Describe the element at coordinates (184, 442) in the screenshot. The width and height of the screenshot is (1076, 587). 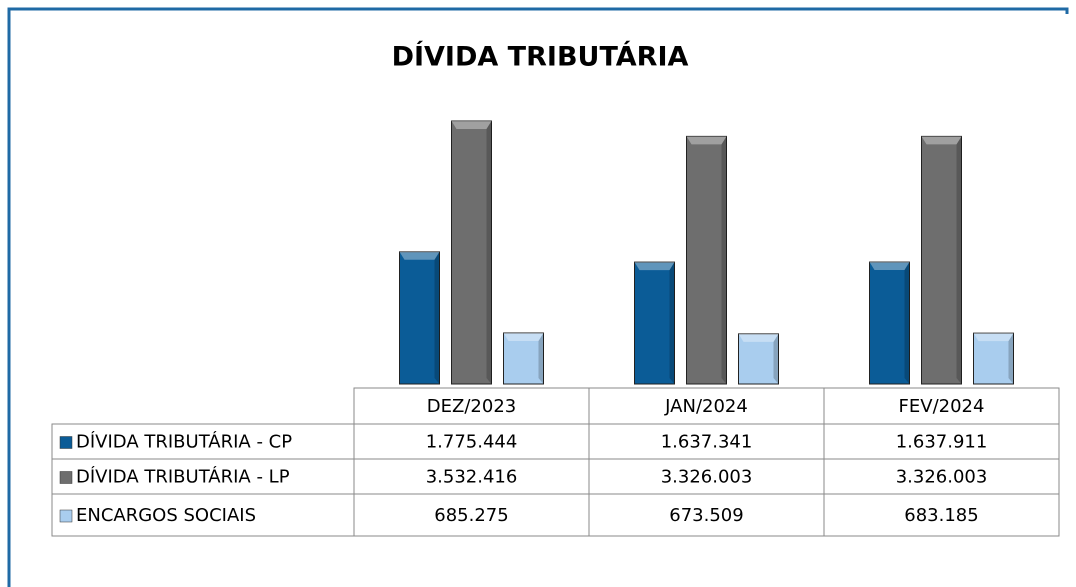
I see `legend-label: DÍVIDA TRIBUTÁRIA - CP` at that location.